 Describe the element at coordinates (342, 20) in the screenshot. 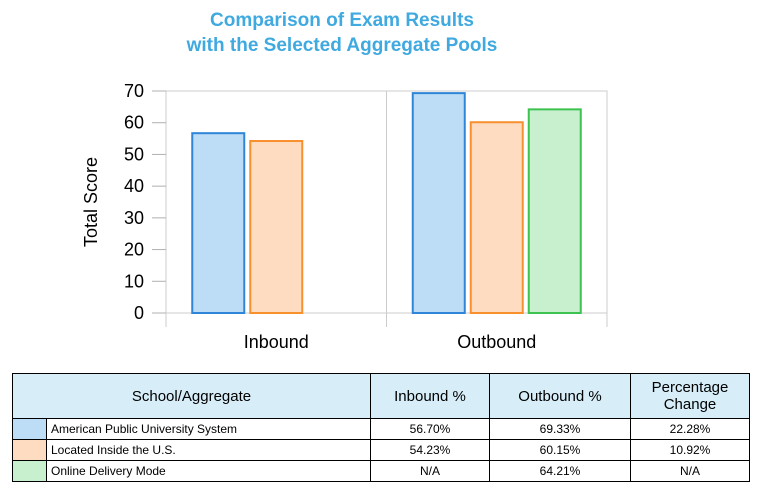

I see `chart-title-line-1: Comparison of Exam Results` at that location.